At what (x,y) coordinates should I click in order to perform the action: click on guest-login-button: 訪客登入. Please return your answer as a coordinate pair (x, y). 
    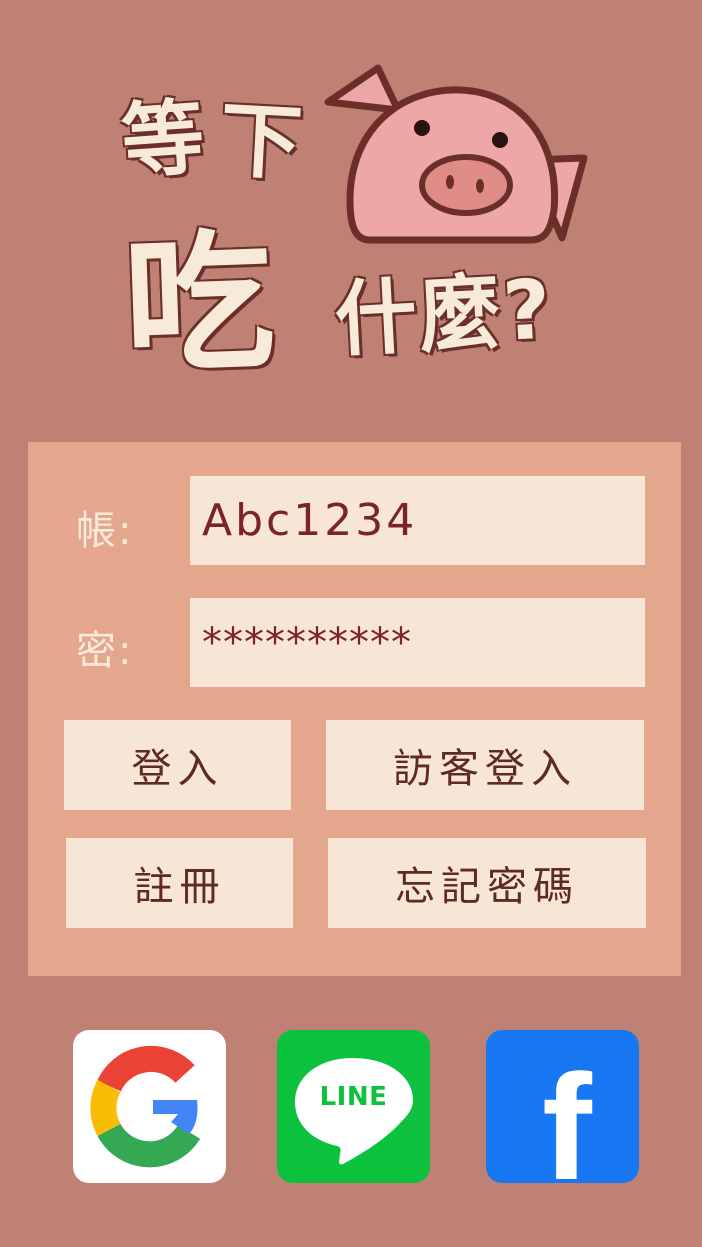
    Looking at the image, I should click on (485, 765).